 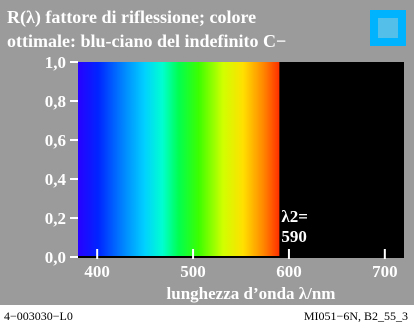 What do you see at coordinates (55, 62) in the screenshot?
I see `y-tick-label: 1,0` at bounding box center [55, 62].